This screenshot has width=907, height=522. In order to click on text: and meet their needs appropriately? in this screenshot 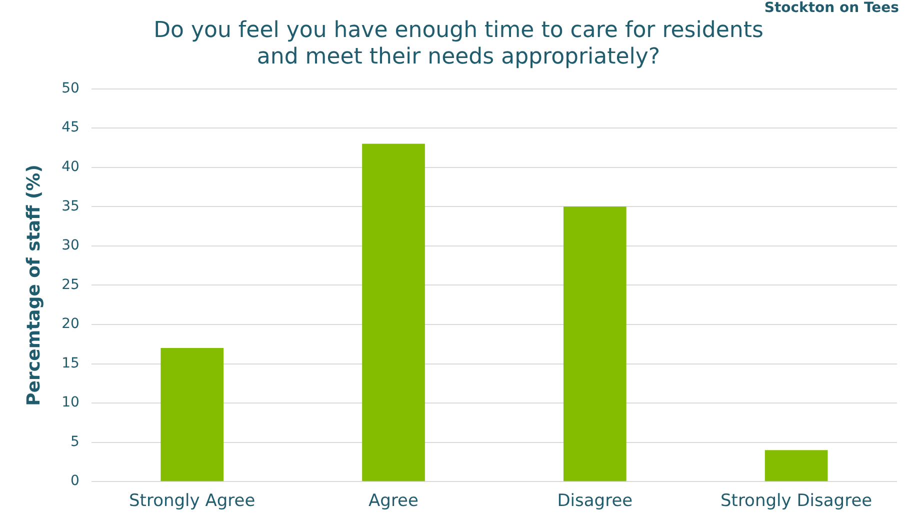, I will do `click(458, 57)`.